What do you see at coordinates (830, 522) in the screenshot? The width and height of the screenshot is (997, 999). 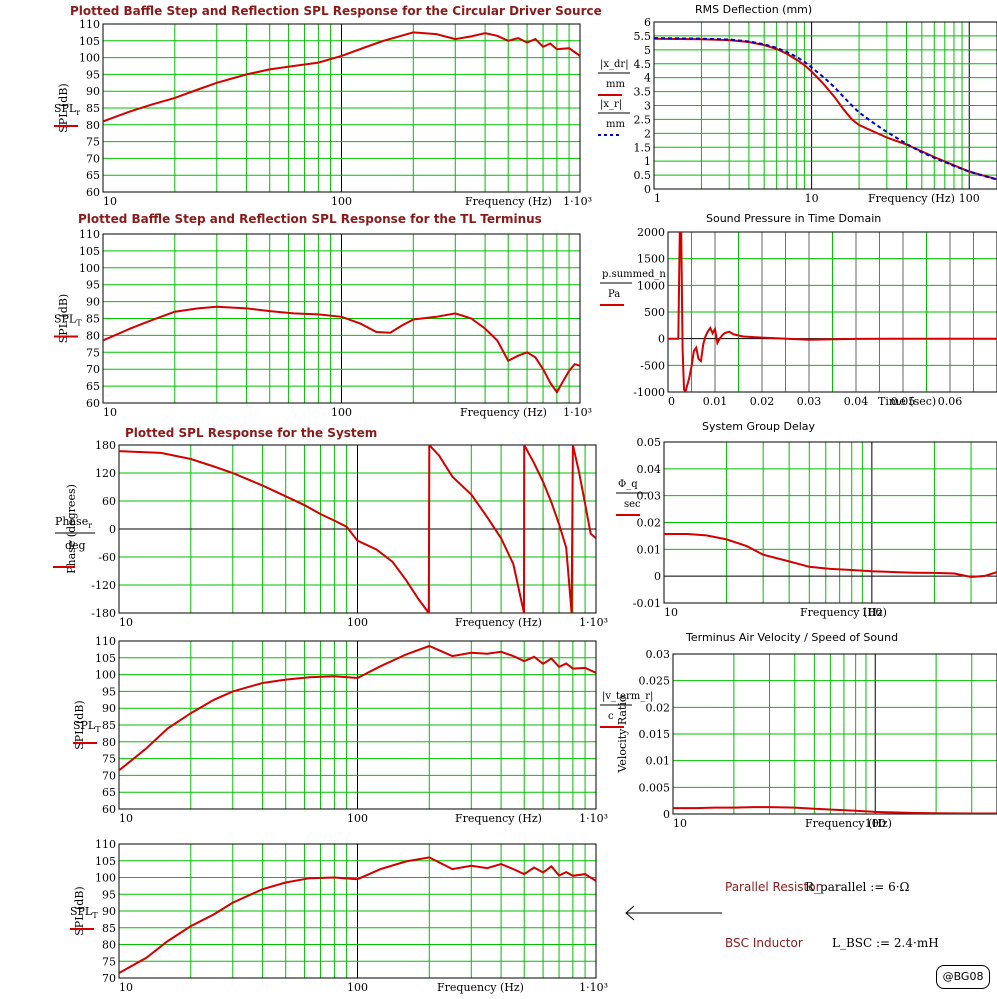 I see `group-delay-grid` at bounding box center [830, 522].